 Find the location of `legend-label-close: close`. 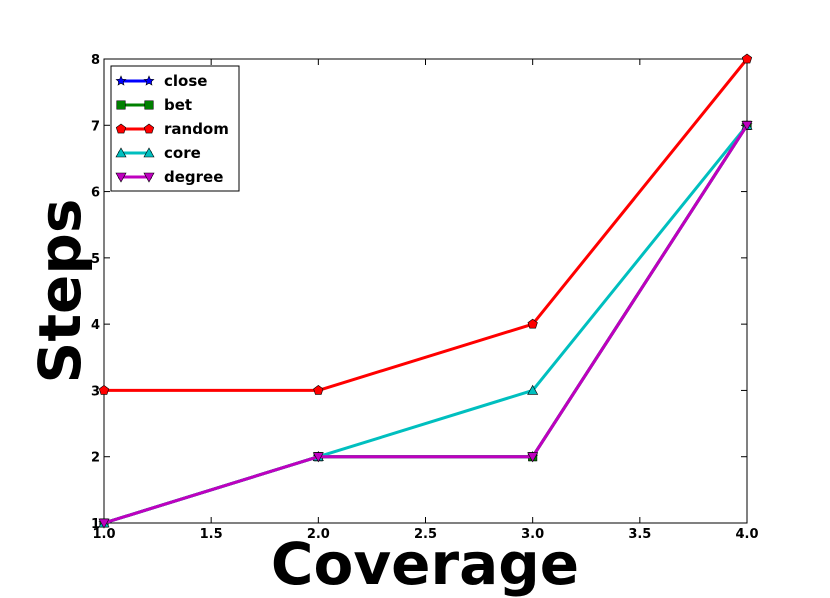

legend-label-close: close is located at coordinates (185, 81).